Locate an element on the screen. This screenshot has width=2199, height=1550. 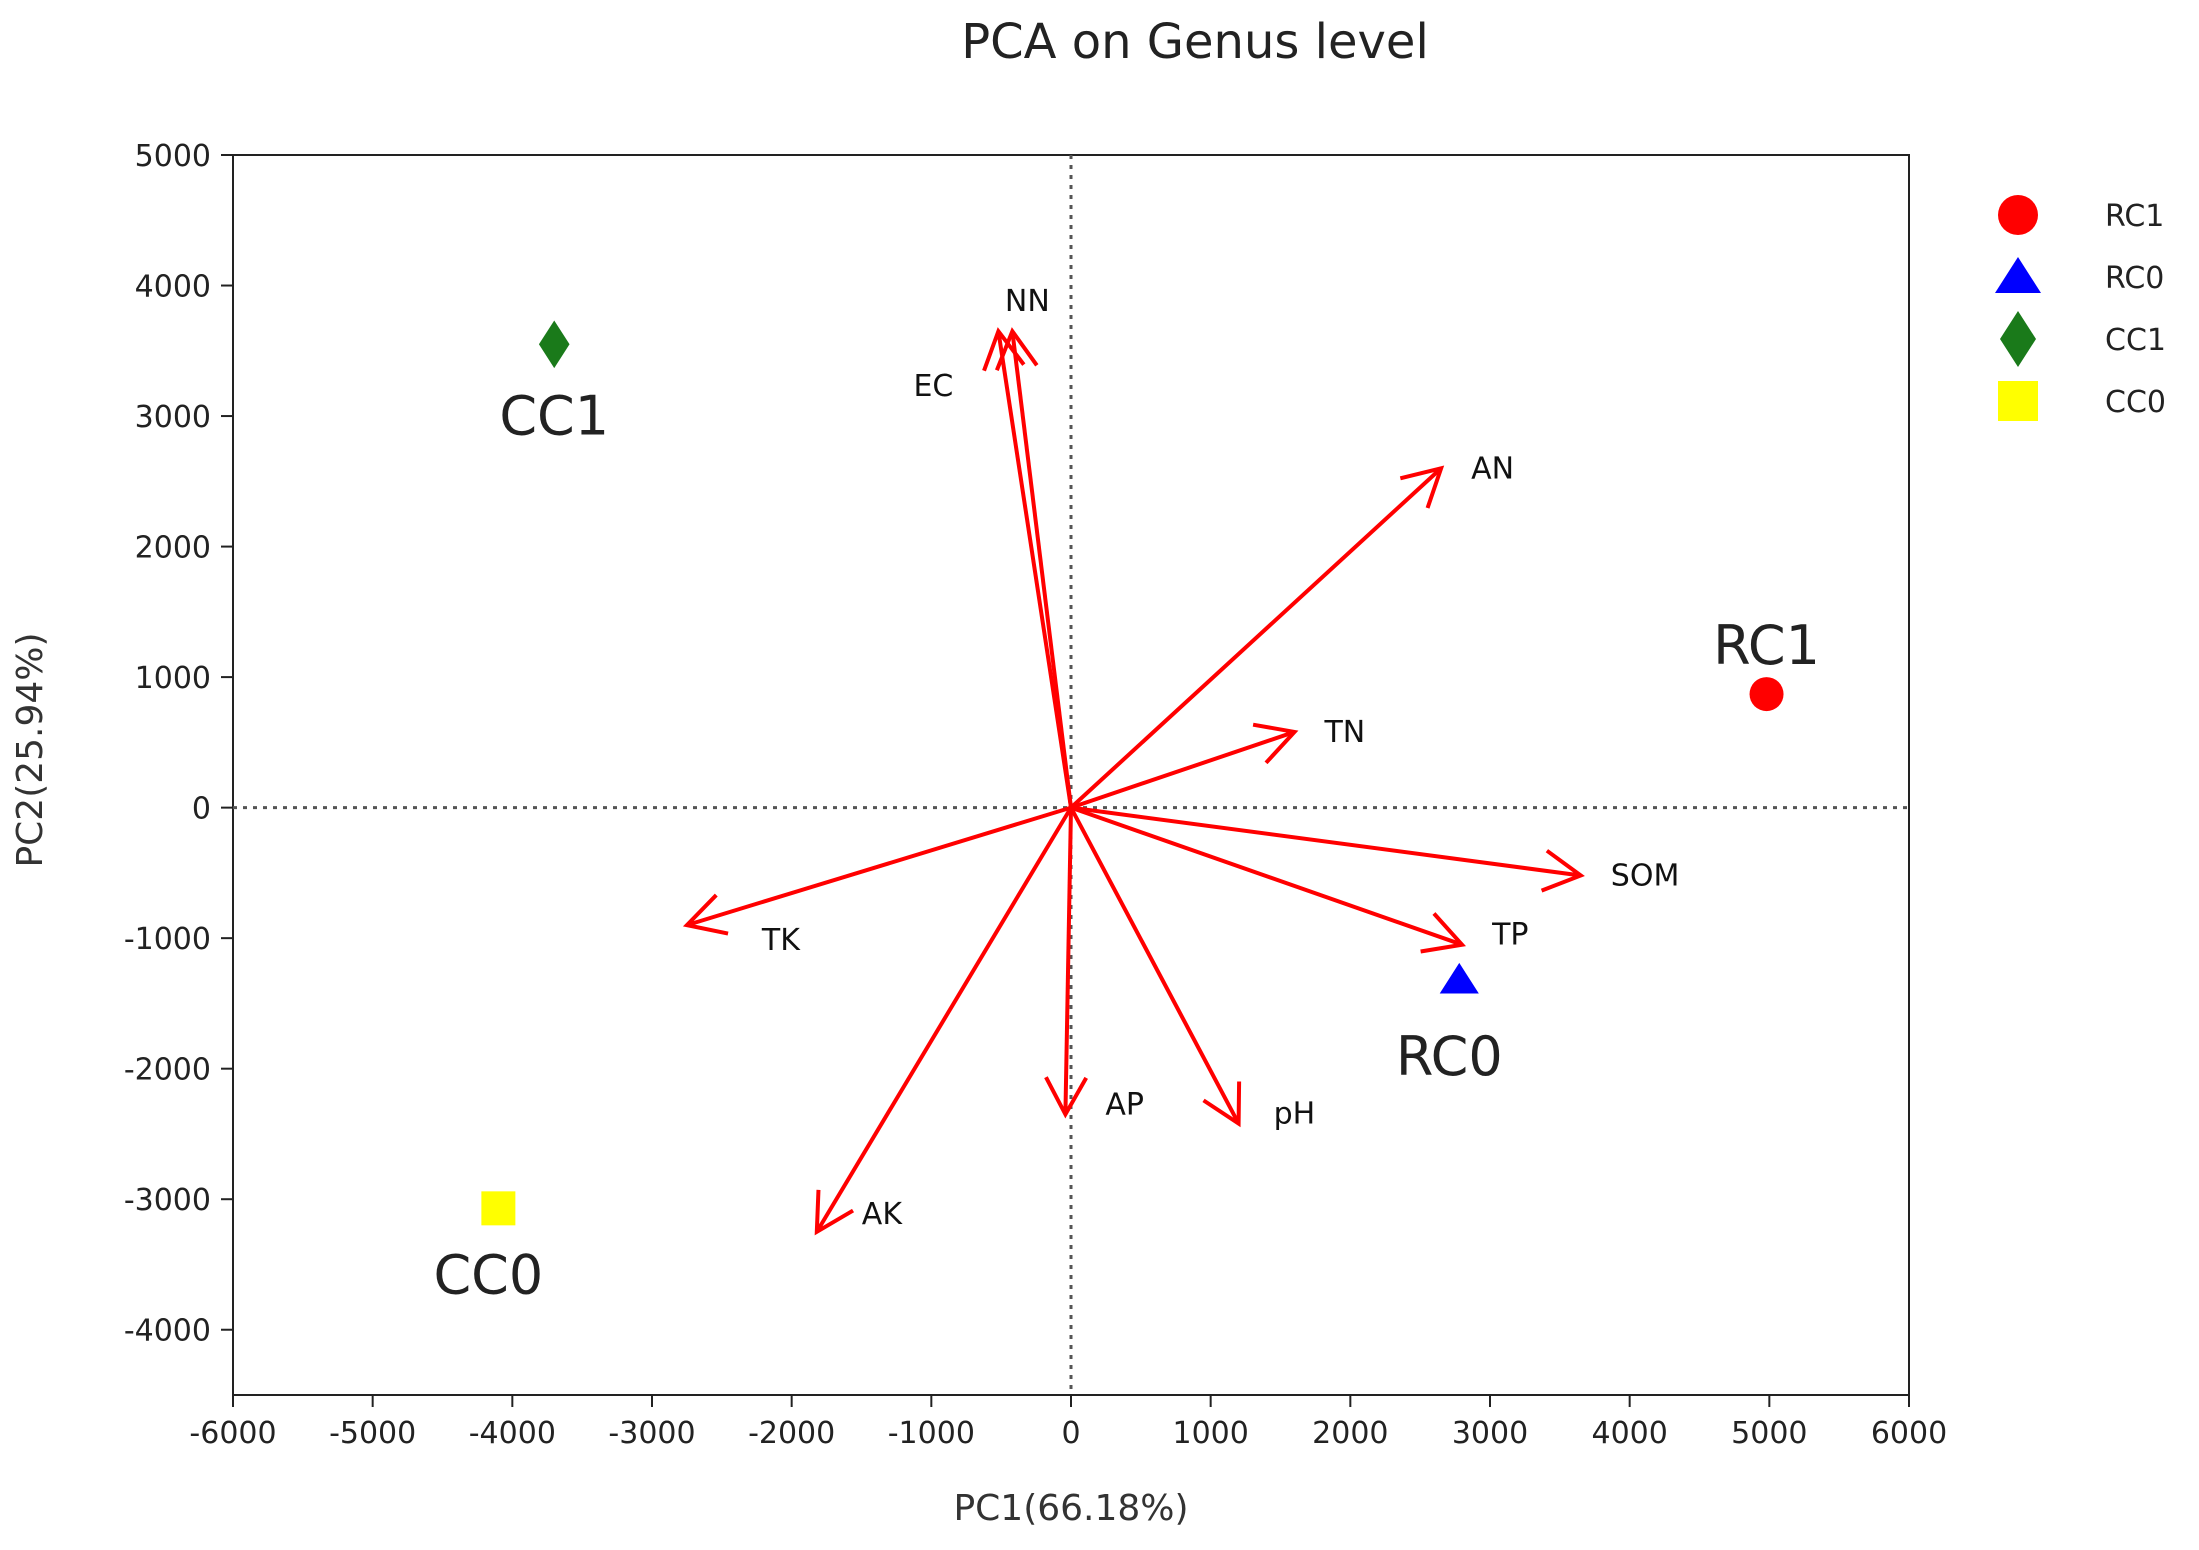
vector-nn-line is located at coordinates (1041, 569).